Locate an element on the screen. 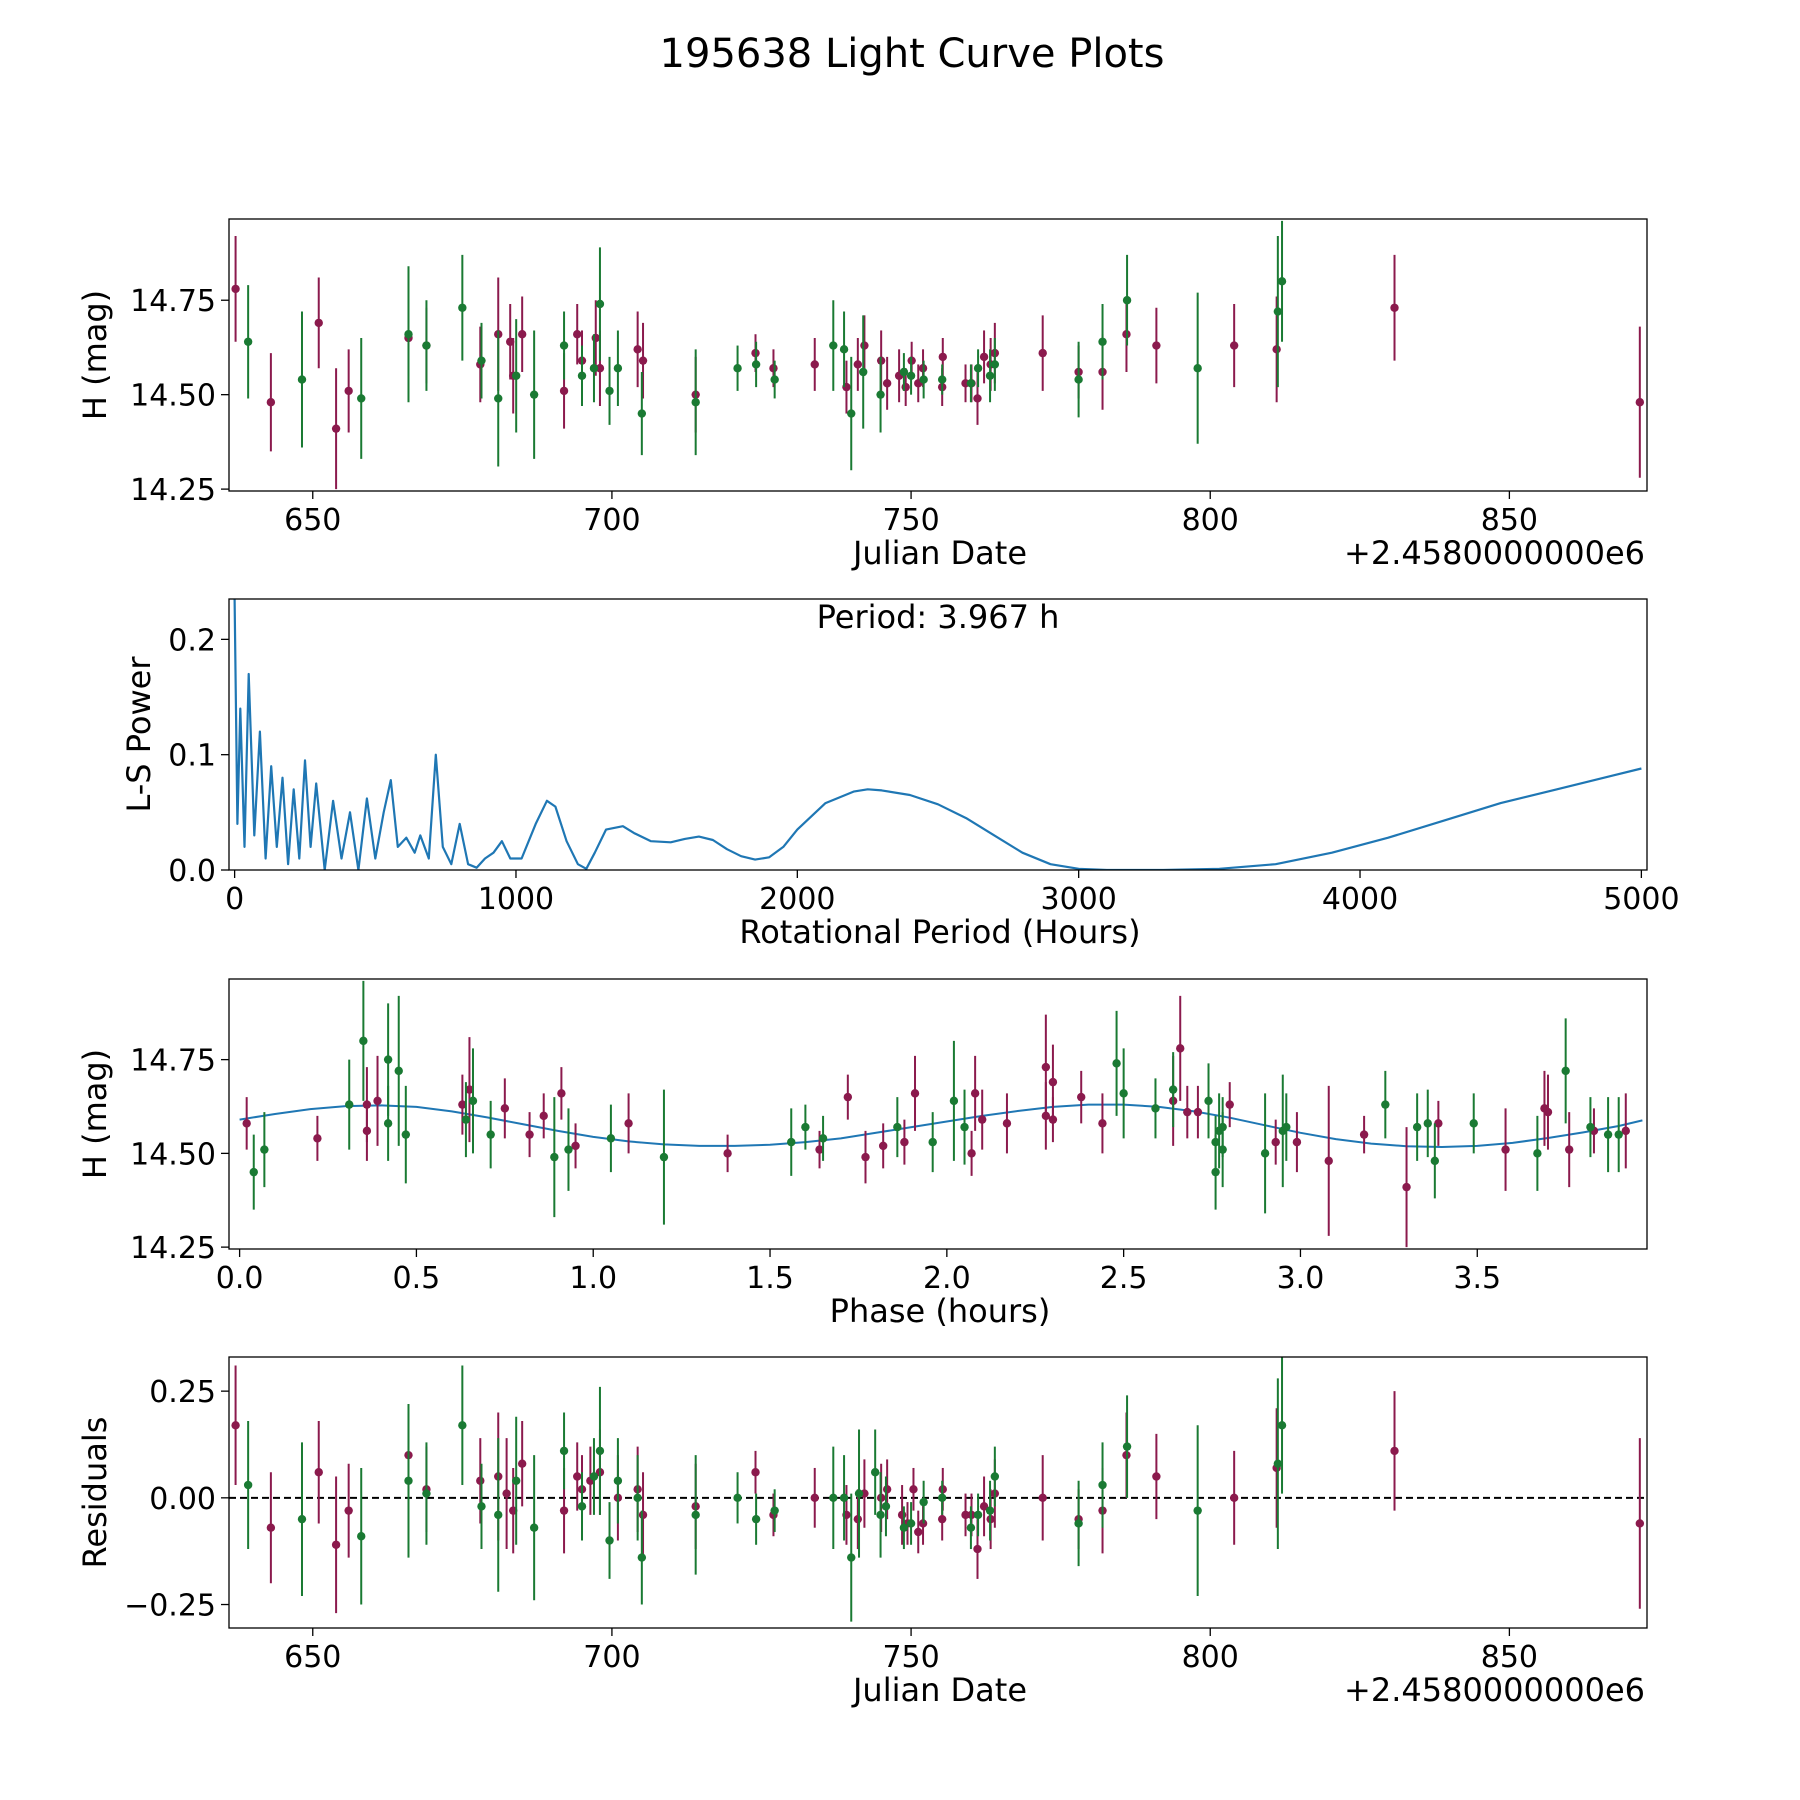 The width and height of the screenshot is (1800, 1800). phased-series-green is located at coordinates (936, 1102).